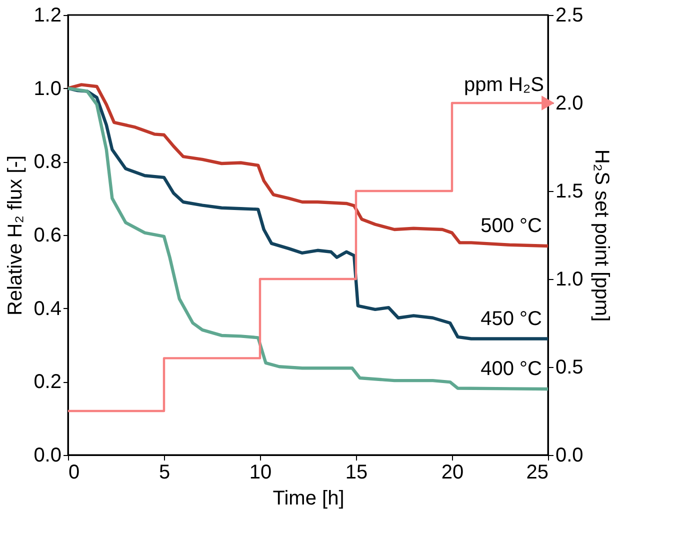 This screenshot has width=698, height=553. I want to click on x-tick-label: 10, so click(260, 473).